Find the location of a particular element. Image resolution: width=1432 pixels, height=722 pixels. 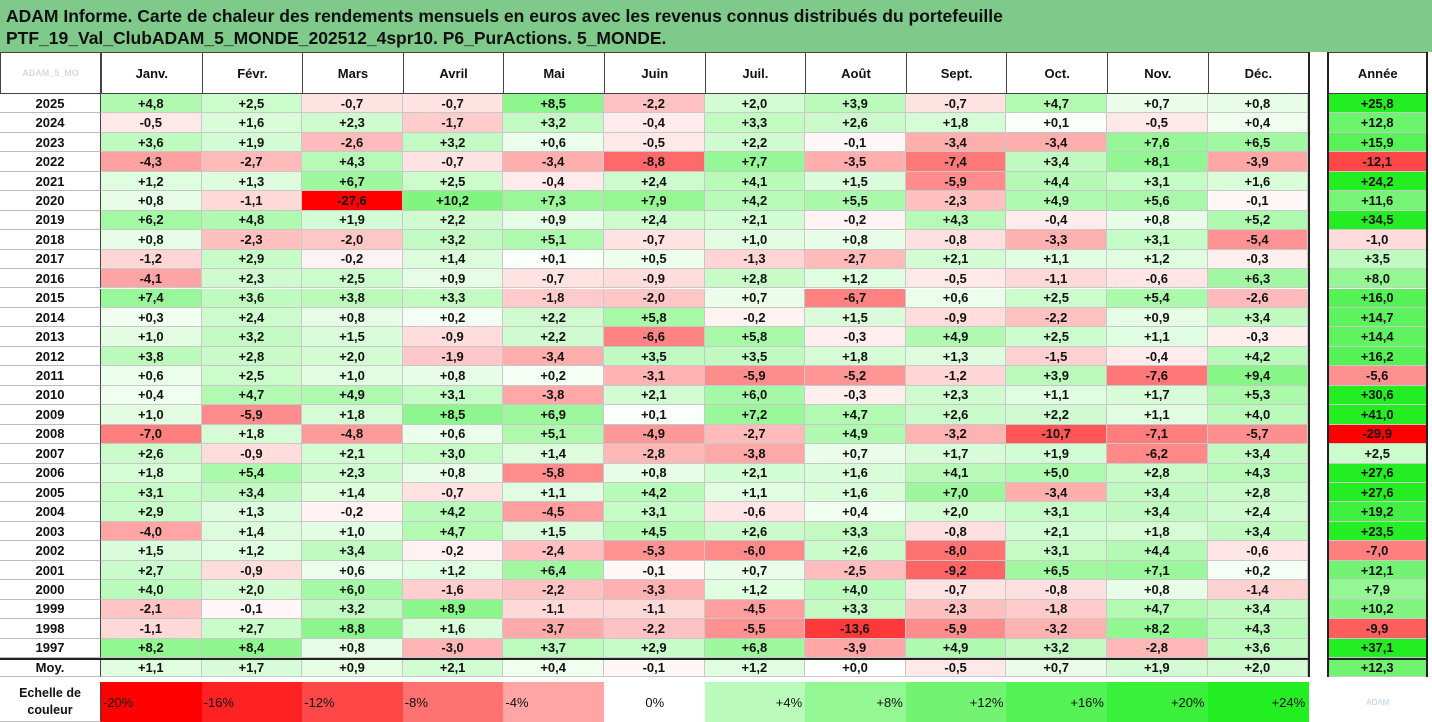

row-year-label: 2007 is located at coordinates (50, 454).